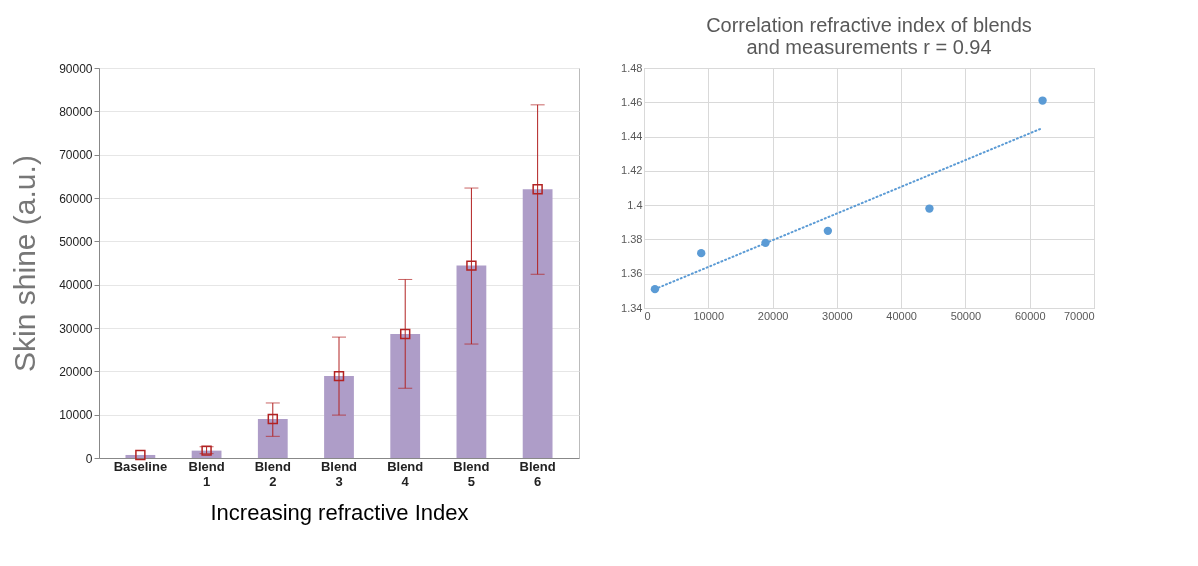  What do you see at coordinates (25, 263) in the screenshot?
I see `y-axis-title: Skin shine (a.u.)` at bounding box center [25, 263].